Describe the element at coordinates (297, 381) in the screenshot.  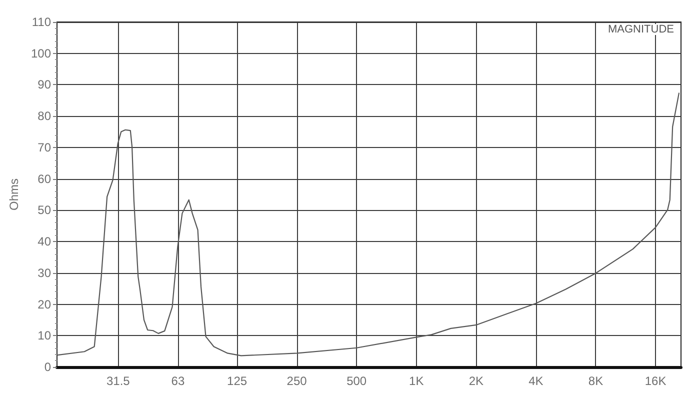
I see `x-tick-label: 250` at that location.